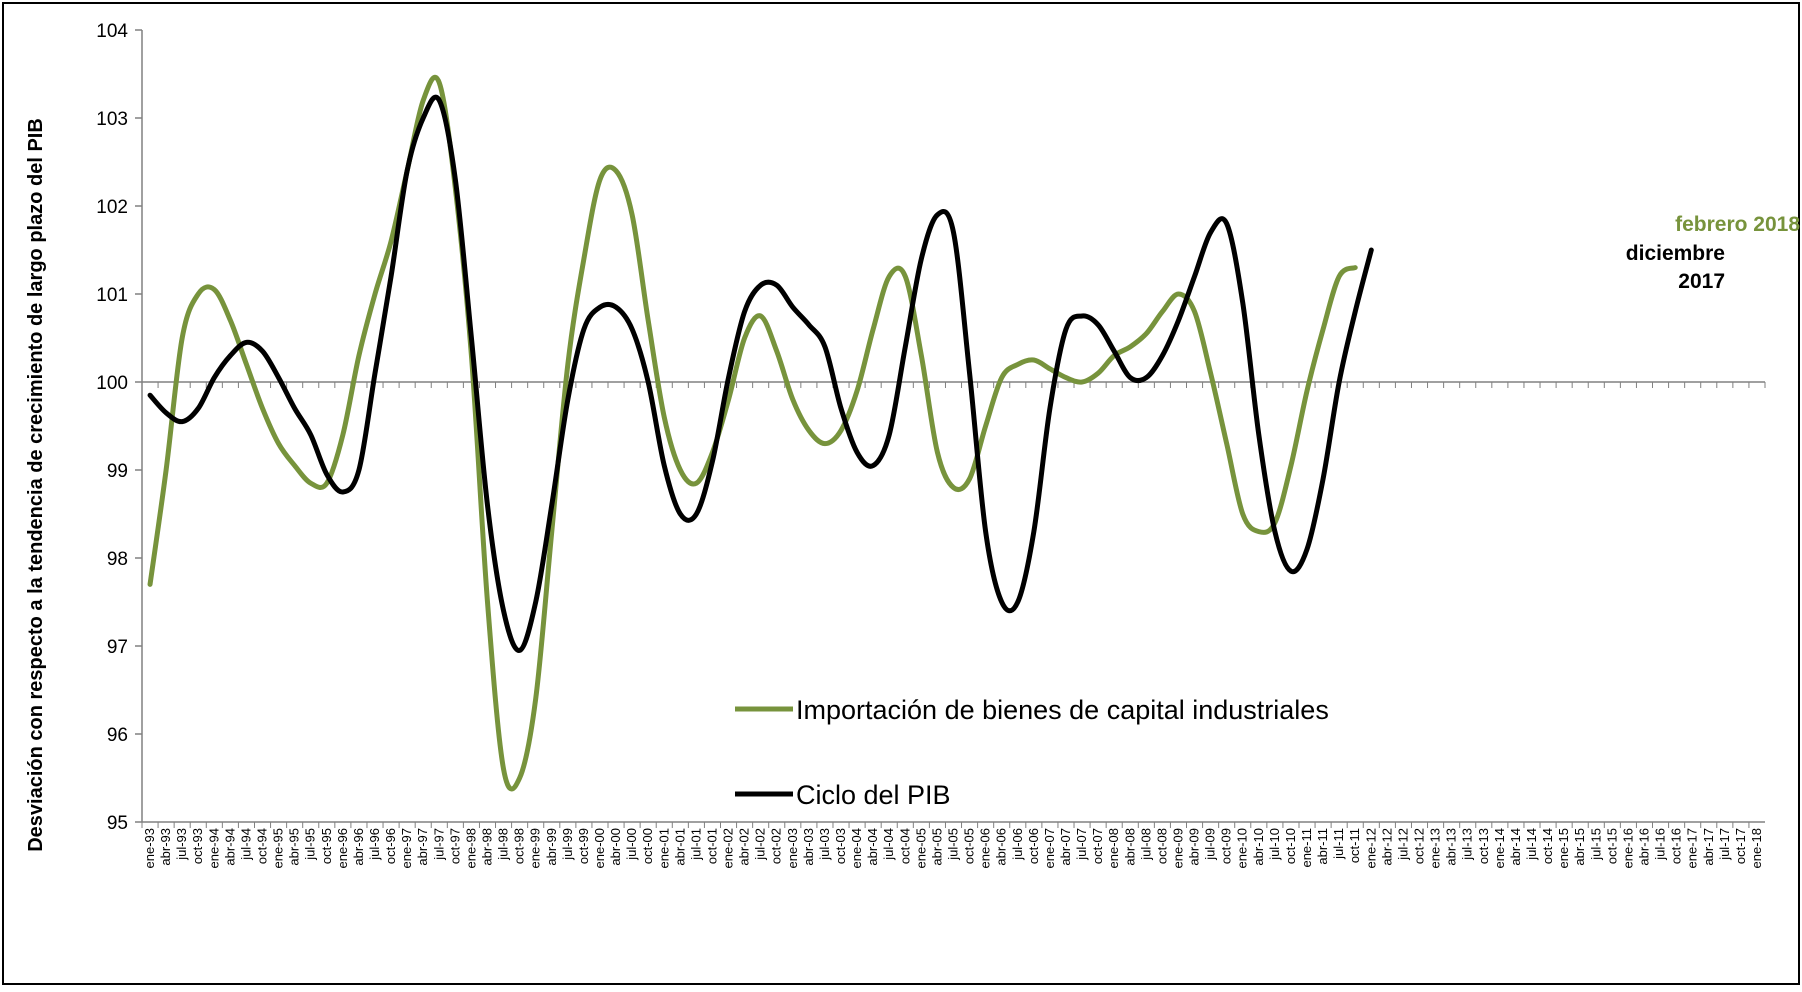  I want to click on x-tick-label: ene-16, so click(1627, 848).